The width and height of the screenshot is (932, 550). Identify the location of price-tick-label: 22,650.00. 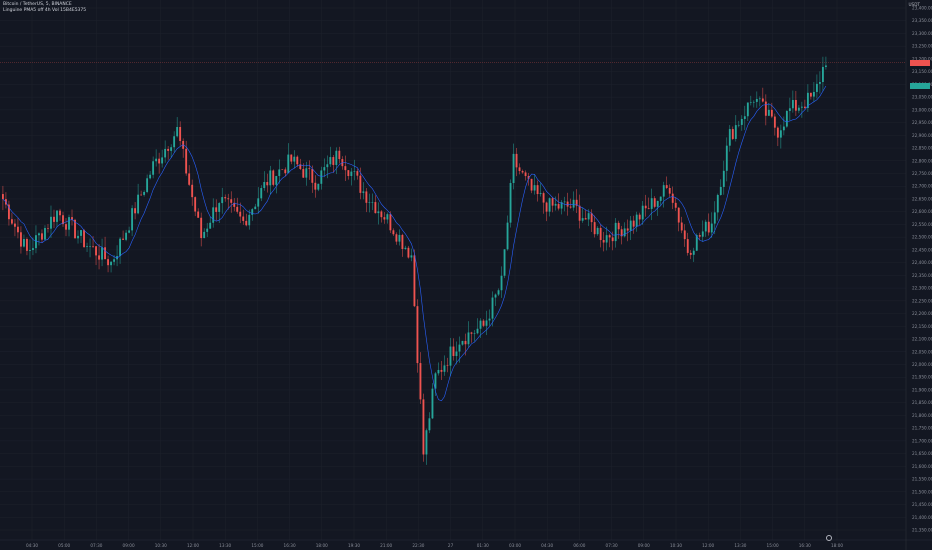
(922, 198).